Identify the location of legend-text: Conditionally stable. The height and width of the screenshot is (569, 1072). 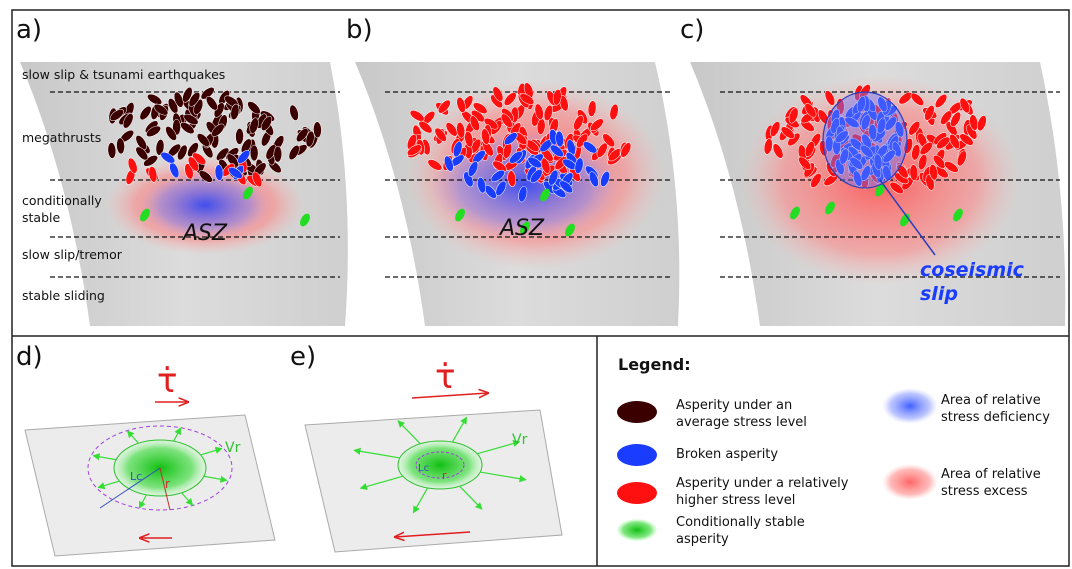
(740, 522).